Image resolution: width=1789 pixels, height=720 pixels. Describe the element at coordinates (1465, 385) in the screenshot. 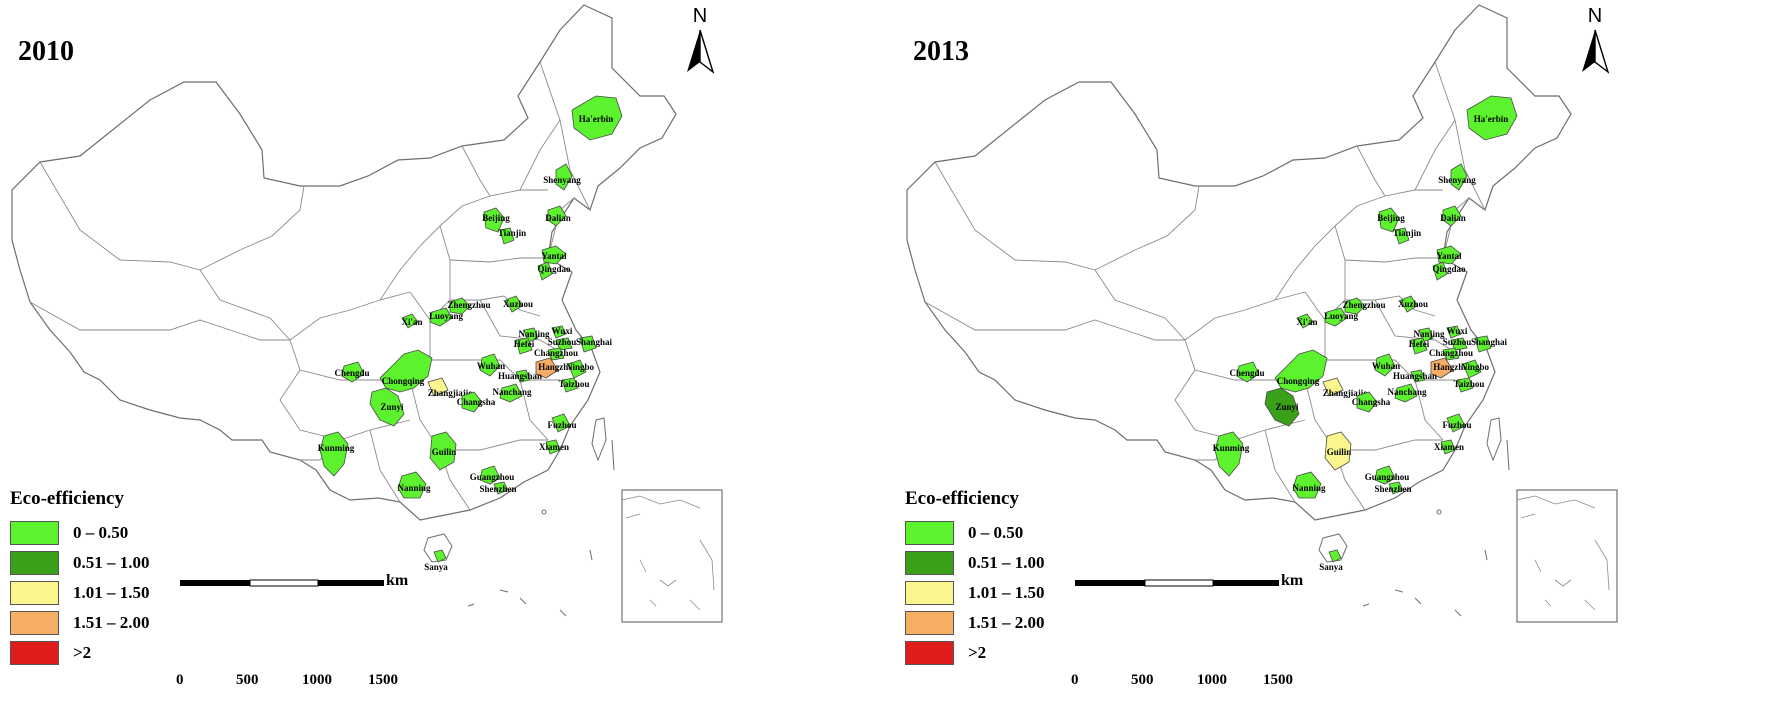

I see `city-region-taizhou` at that location.